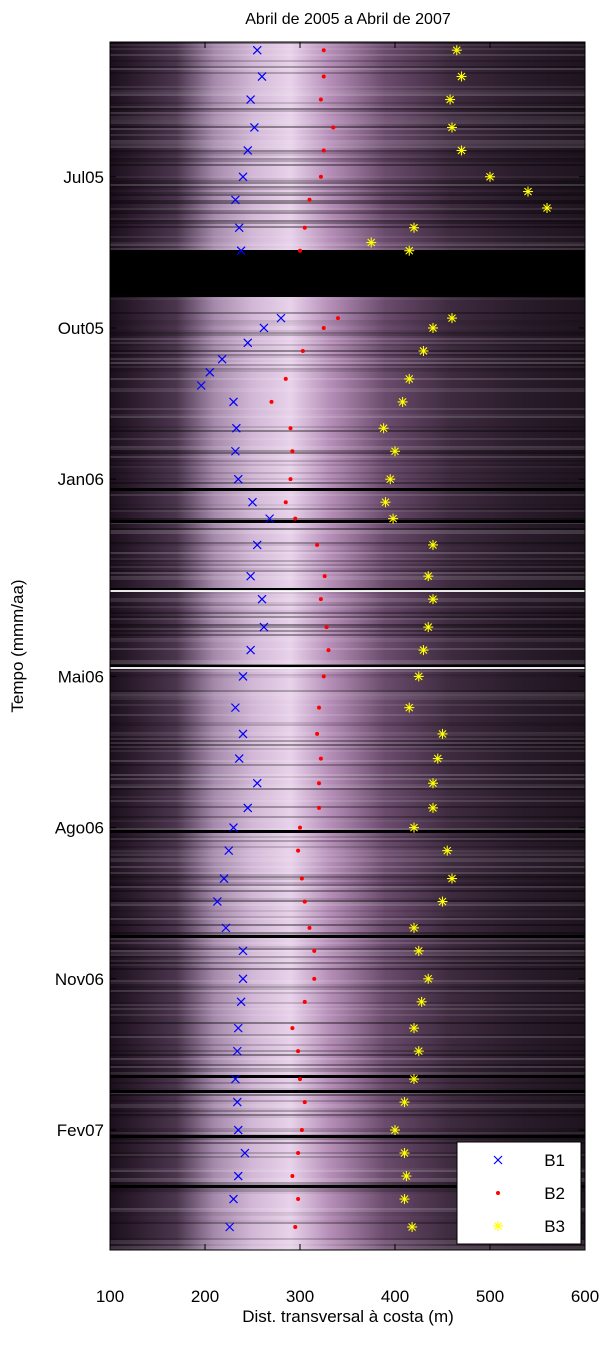 The height and width of the screenshot is (1360, 603). I want to click on legend-items: B1 B2 B3, so click(529, 1193).